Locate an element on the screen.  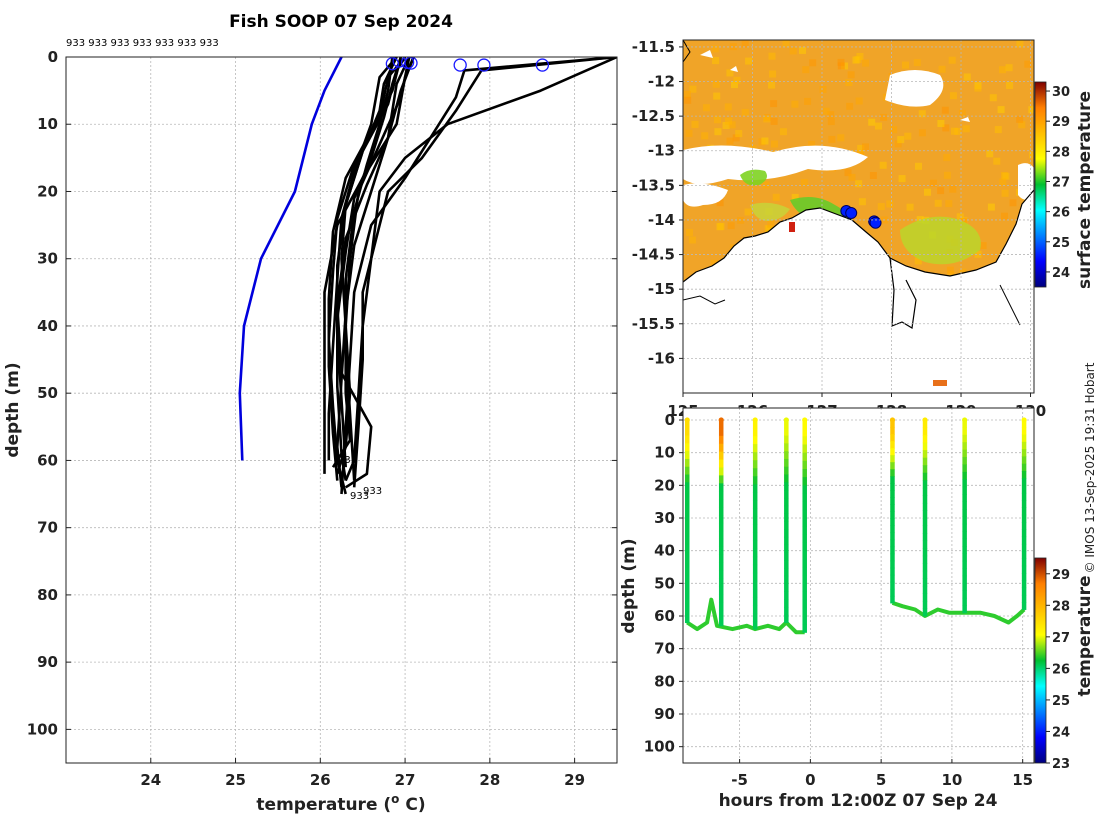
sst-field is located at coordinates (858, 216).